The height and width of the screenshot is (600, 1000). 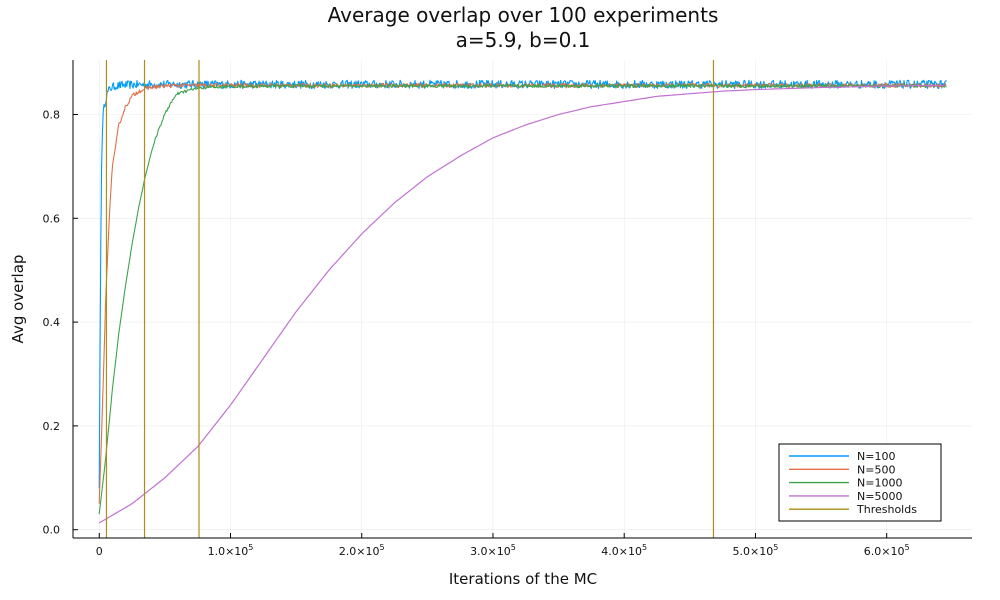 What do you see at coordinates (18, 299) in the screenshot?
I see `y-axis-label: Avg overlap` at bounding box center [18, 299].